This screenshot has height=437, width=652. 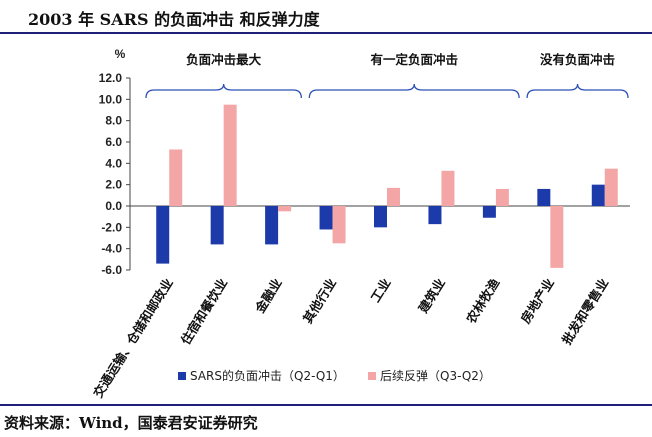 What do you see at coordinates (414, 59) in the screenshot?
I see `group-label: 有一定负面冲击` at bounding box center [414, 59].